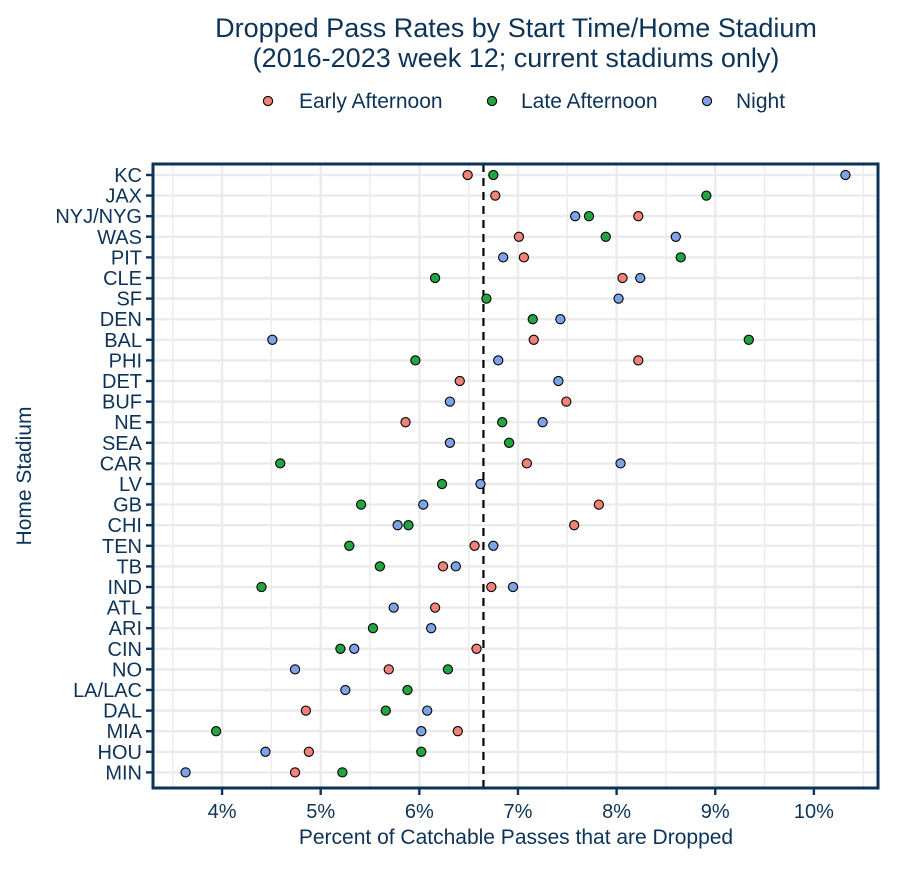  What do you see at coordinates (123, 197) in the screenshot?
I see `y-tick-label: JAX` at bounding box center [123, 197].